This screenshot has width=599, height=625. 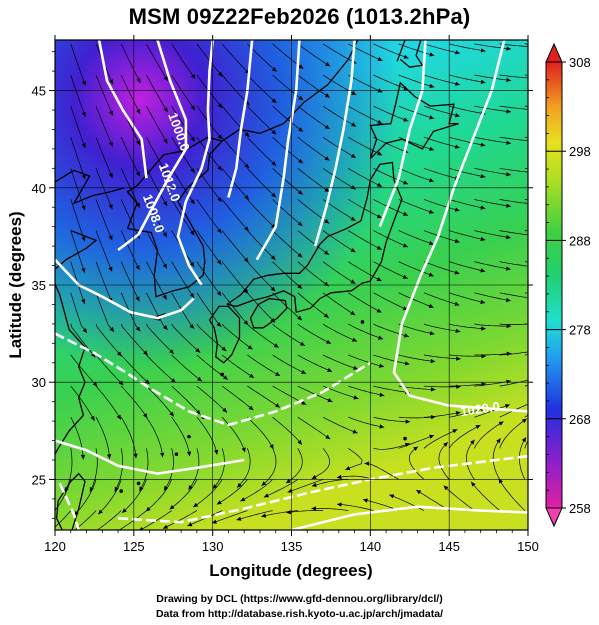 What do you see at coordinates (580, 419) in the screenshot?
I see `colorbar-tick-label: 268` at bounding box center [580, 419].